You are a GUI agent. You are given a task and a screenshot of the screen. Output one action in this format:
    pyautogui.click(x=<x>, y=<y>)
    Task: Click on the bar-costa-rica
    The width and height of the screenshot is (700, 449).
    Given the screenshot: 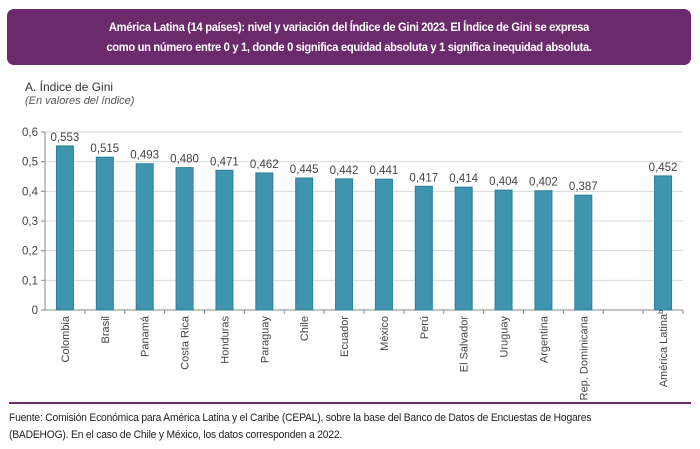 What is the action you would take?
    pyautogui.click(x=184, y=239)
    